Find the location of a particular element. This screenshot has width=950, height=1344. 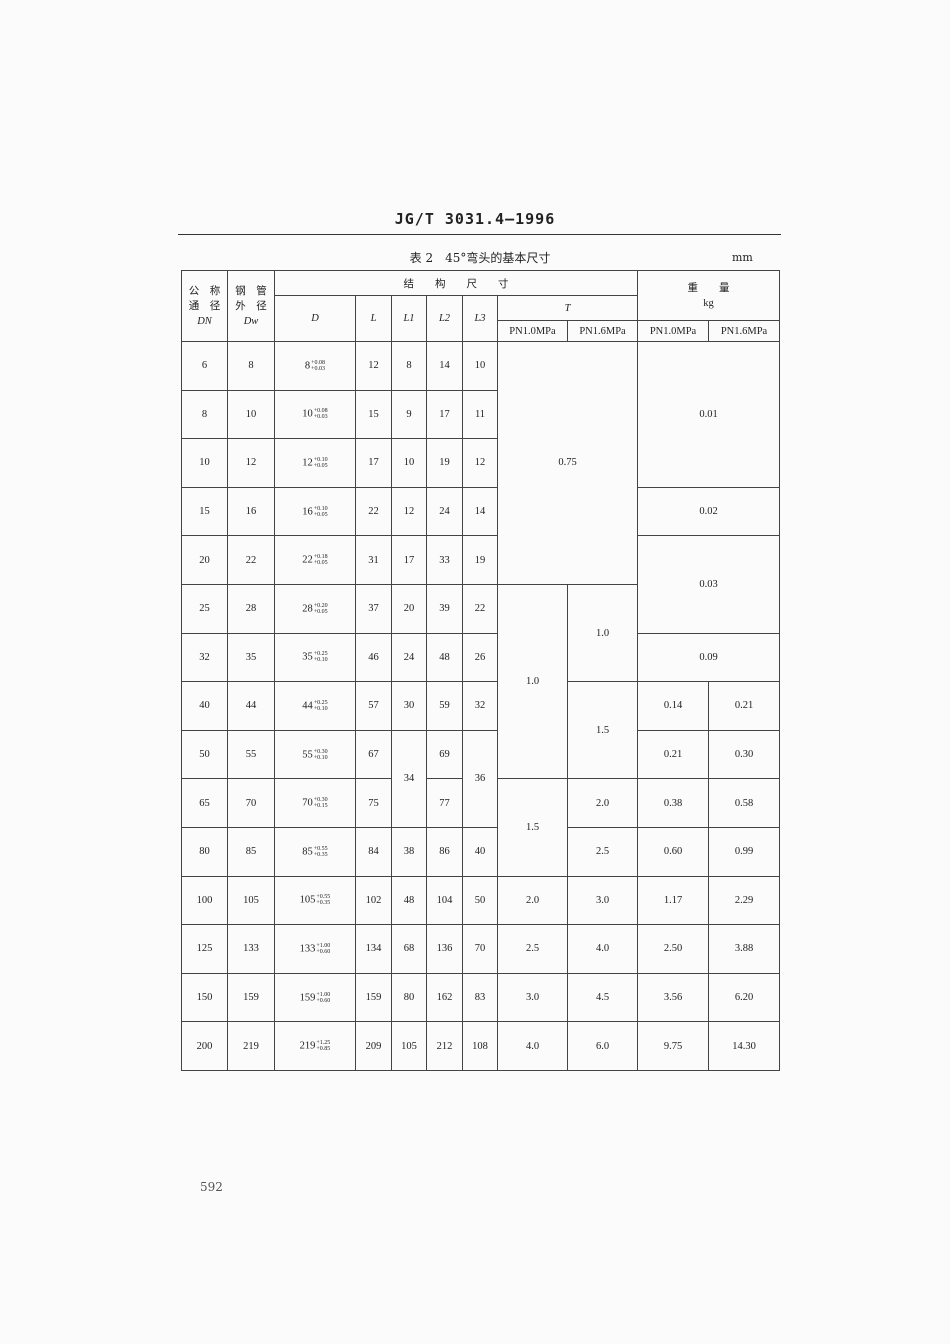

table-cell: 50 is located at coordinates (204, 754).